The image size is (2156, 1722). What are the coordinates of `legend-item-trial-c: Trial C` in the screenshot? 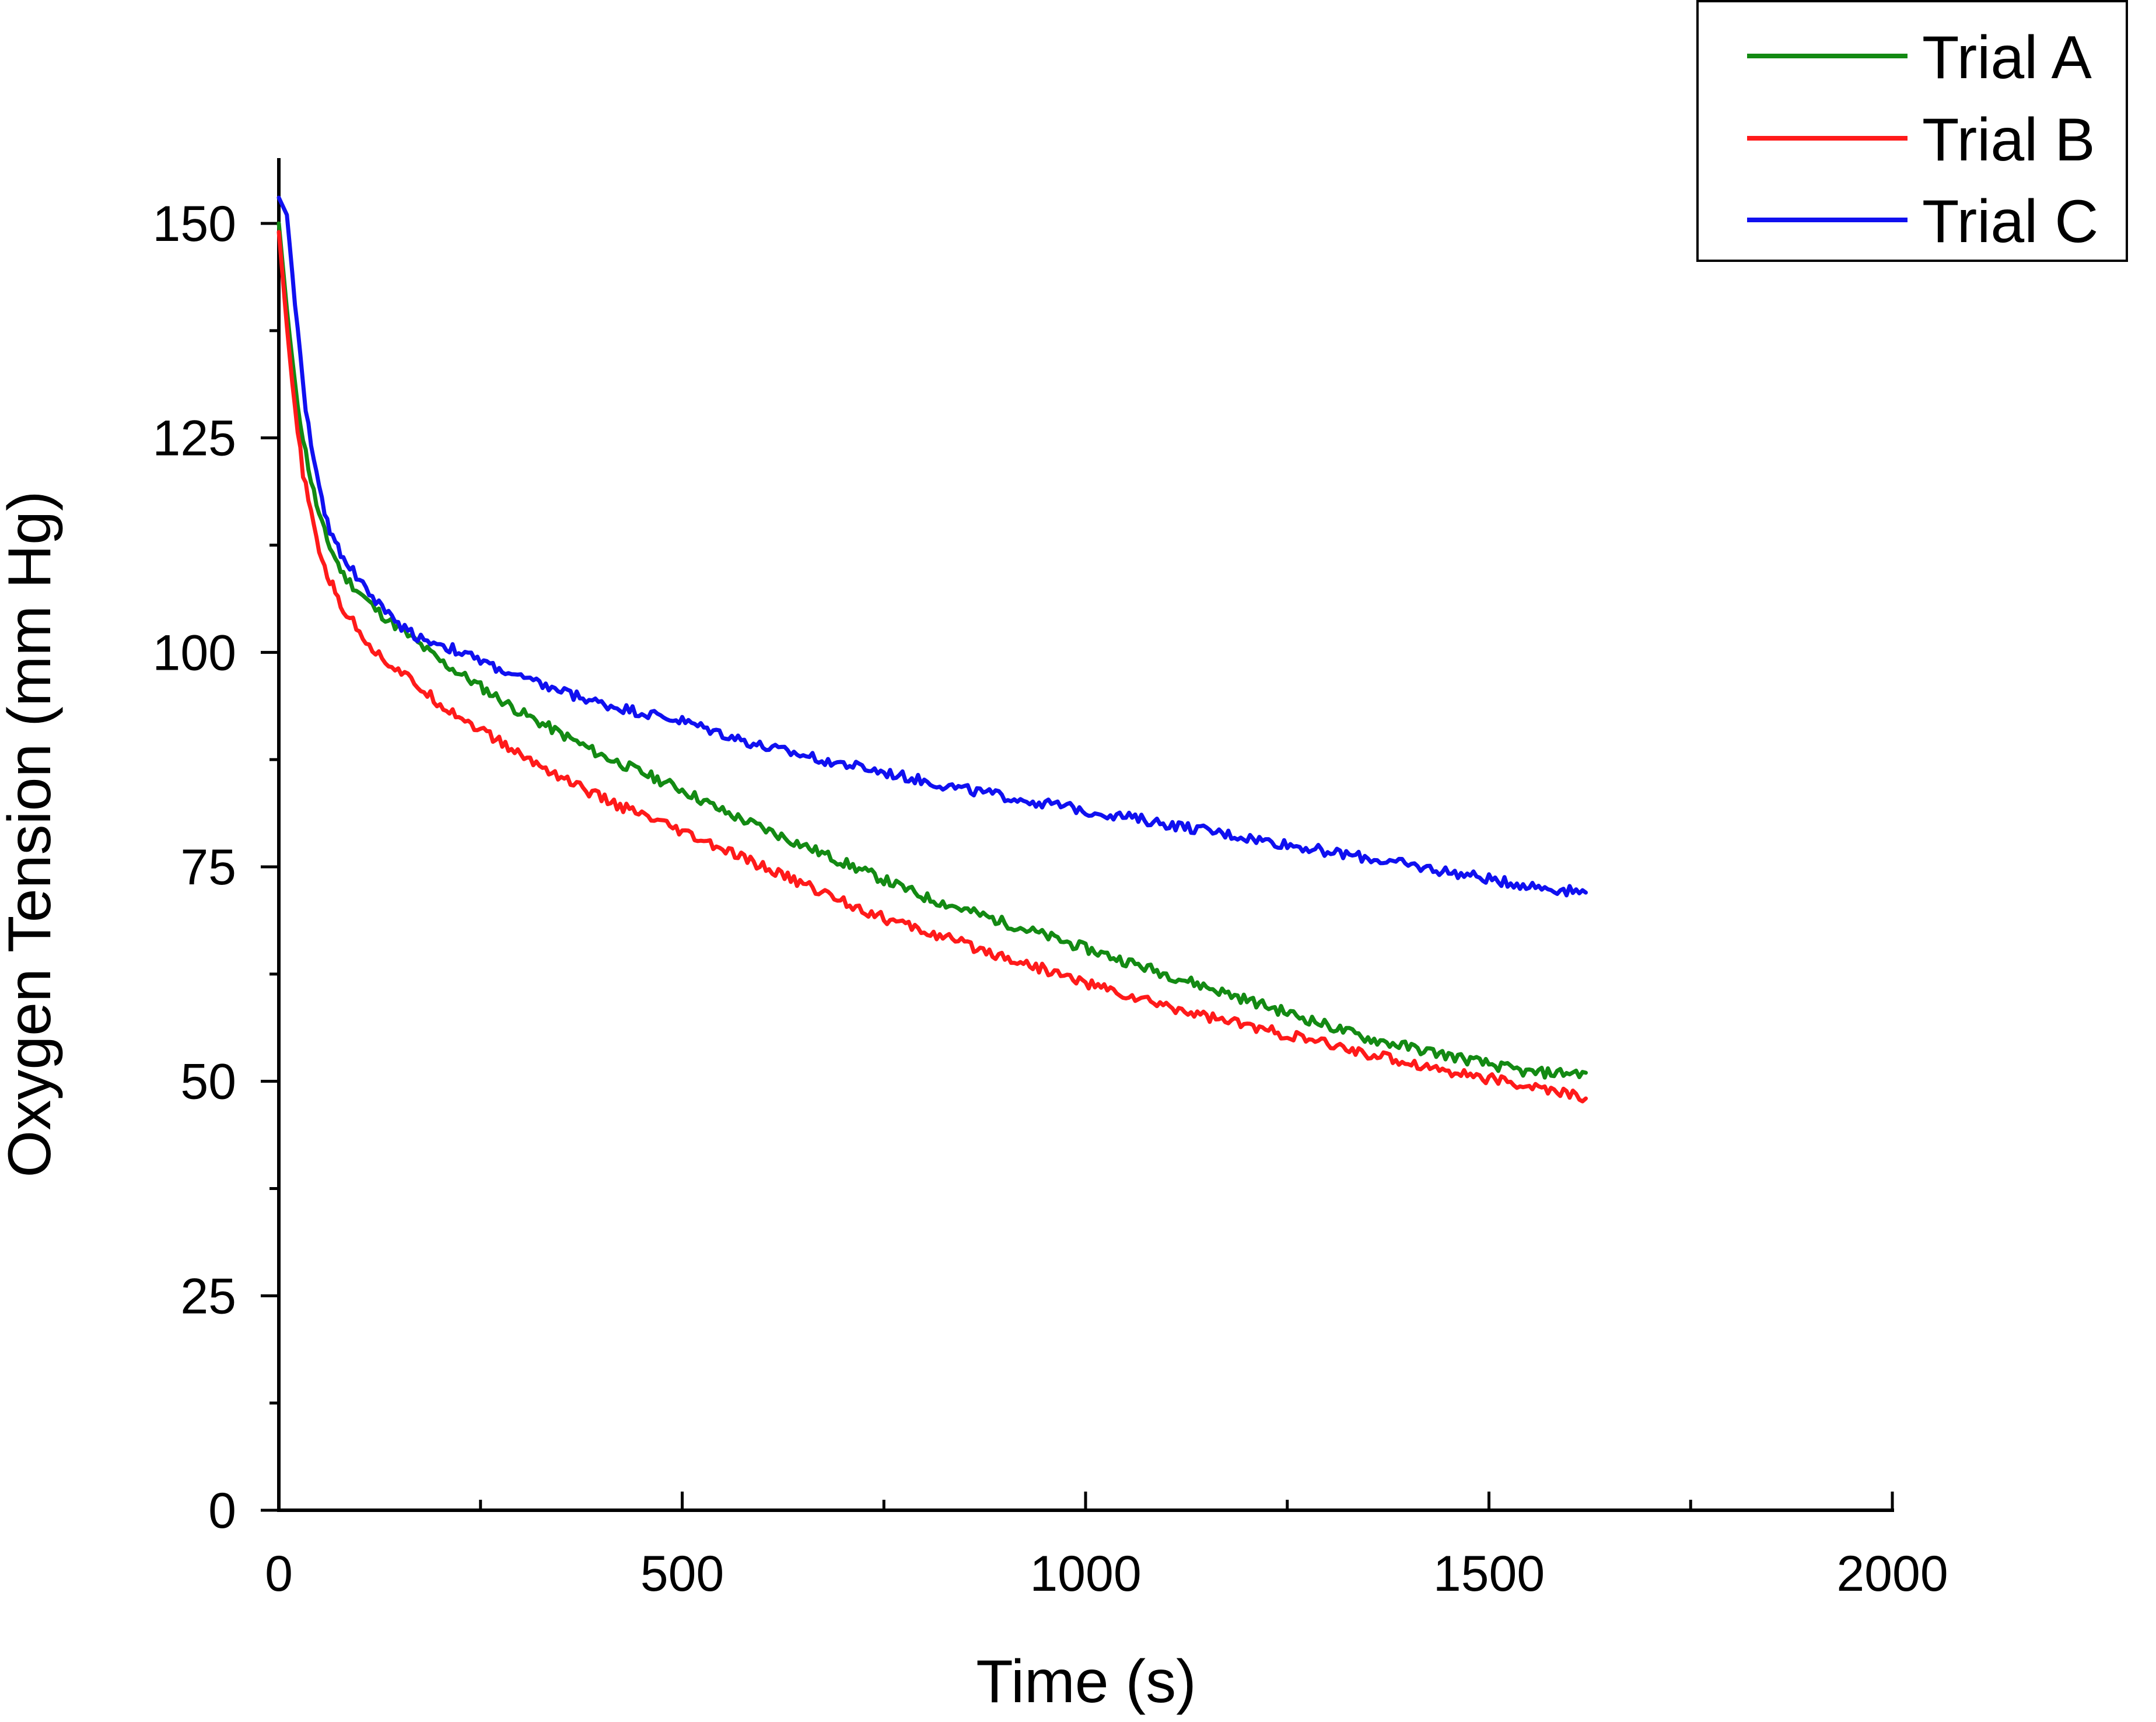 It's located at (1922, 222).